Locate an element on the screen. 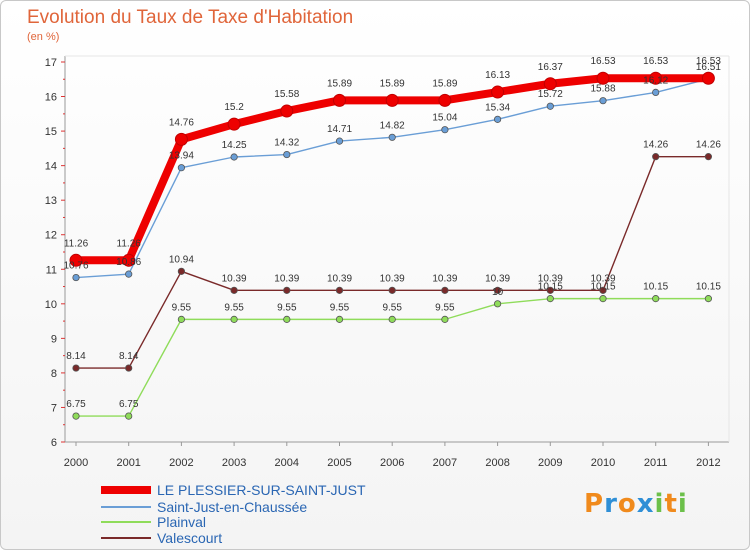 The width and height of the screenshot is (750, 550). logo-letter: t is located at coordinates (671, 504).